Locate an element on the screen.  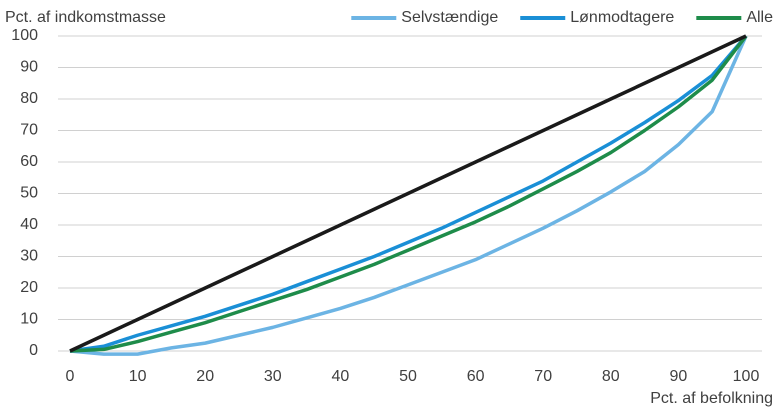
x-tick-label: 0 is located at coordinates (70, 376).